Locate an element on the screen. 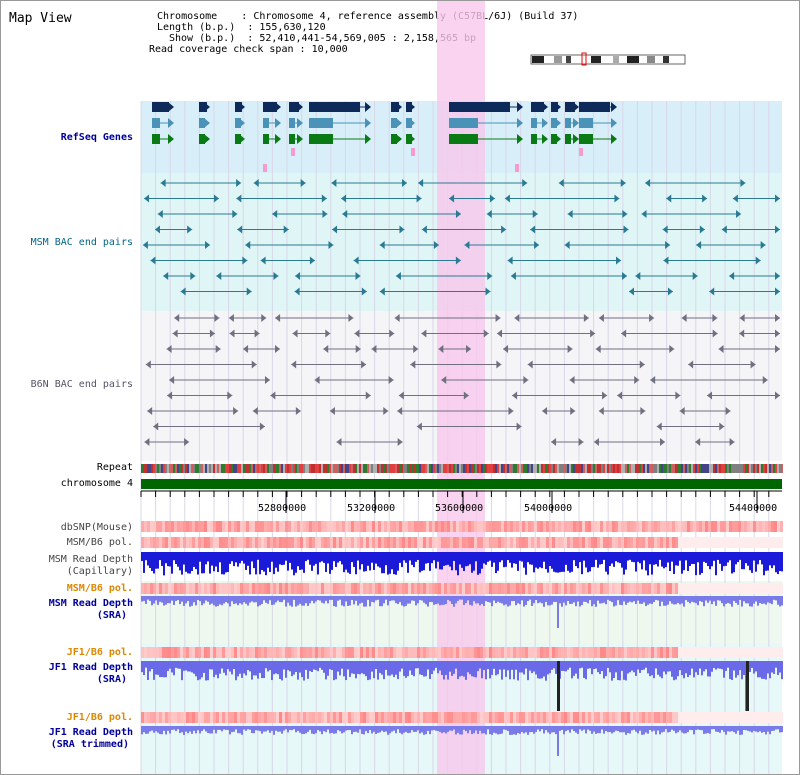 This screenshot has height=775, width=800. track-label-b6n-bac: B6N BAC end pairs is located at coordinates (81, 384).